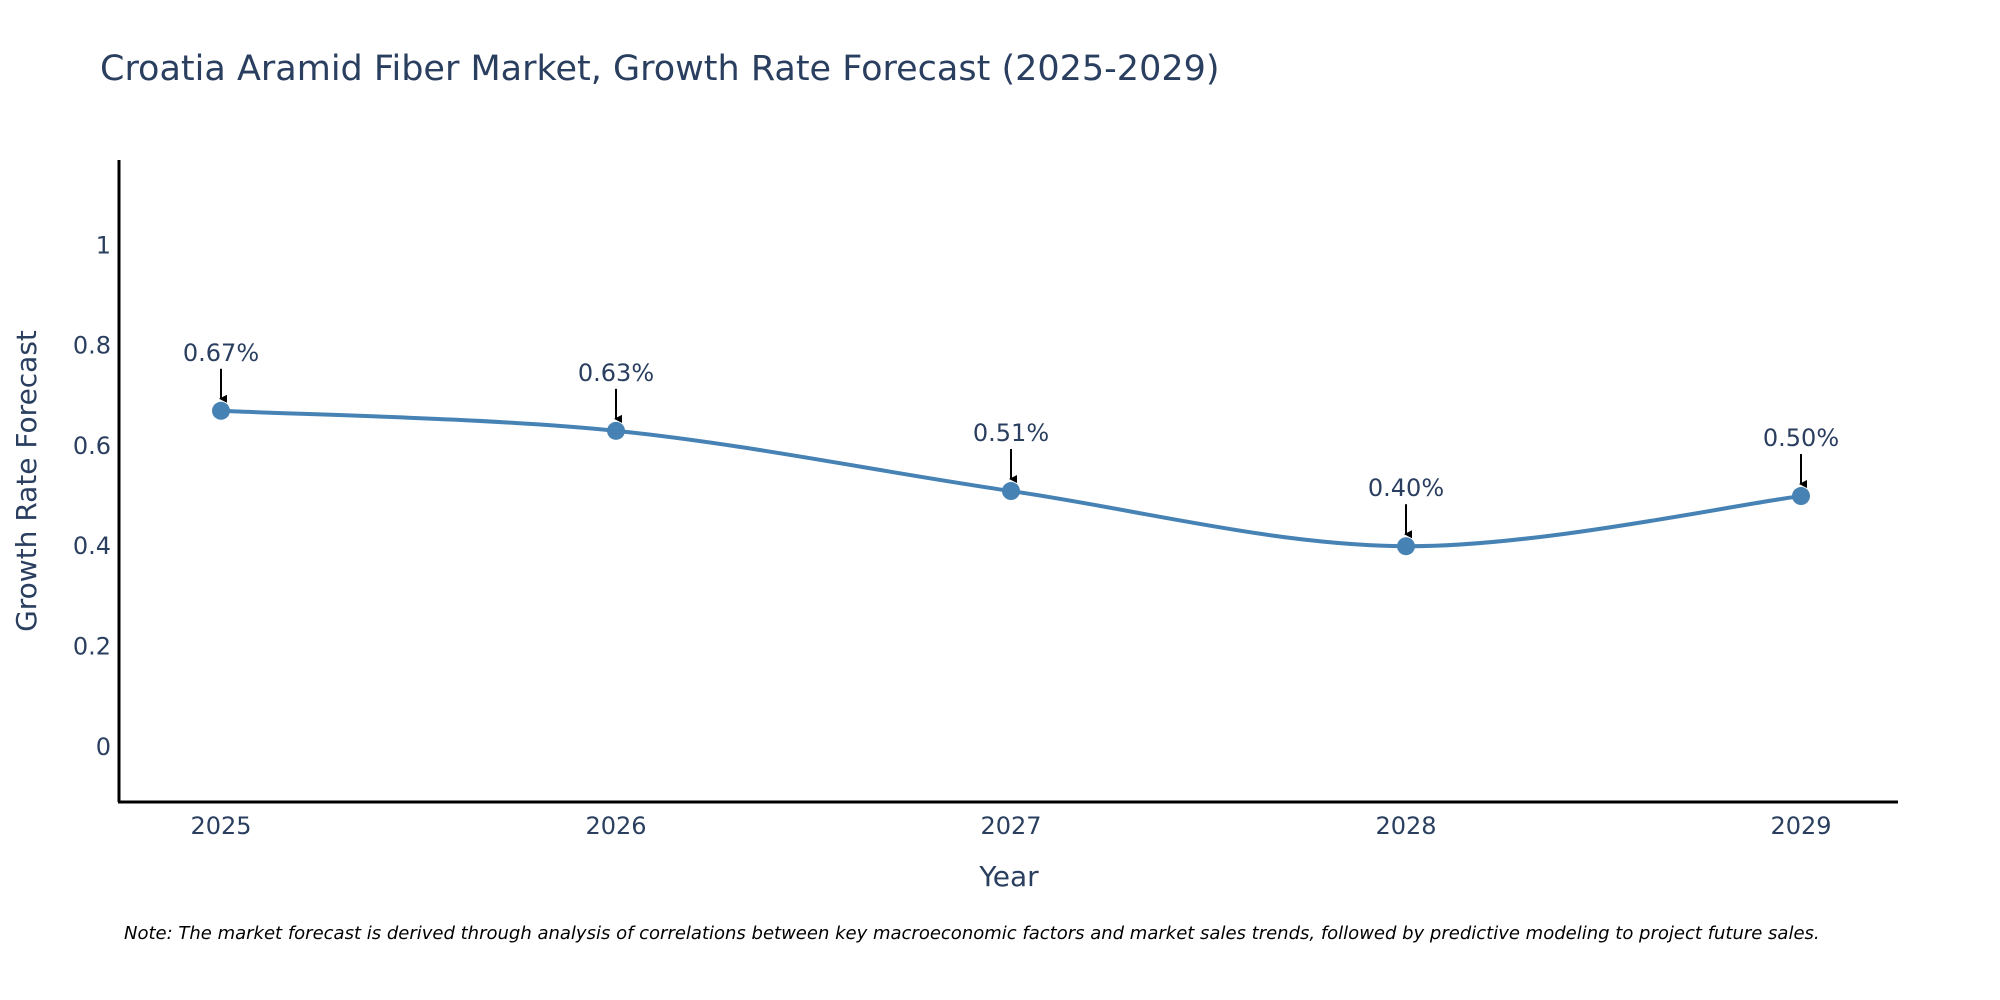  I want to click on y-tick-label: 0.2, so click(92, 647).